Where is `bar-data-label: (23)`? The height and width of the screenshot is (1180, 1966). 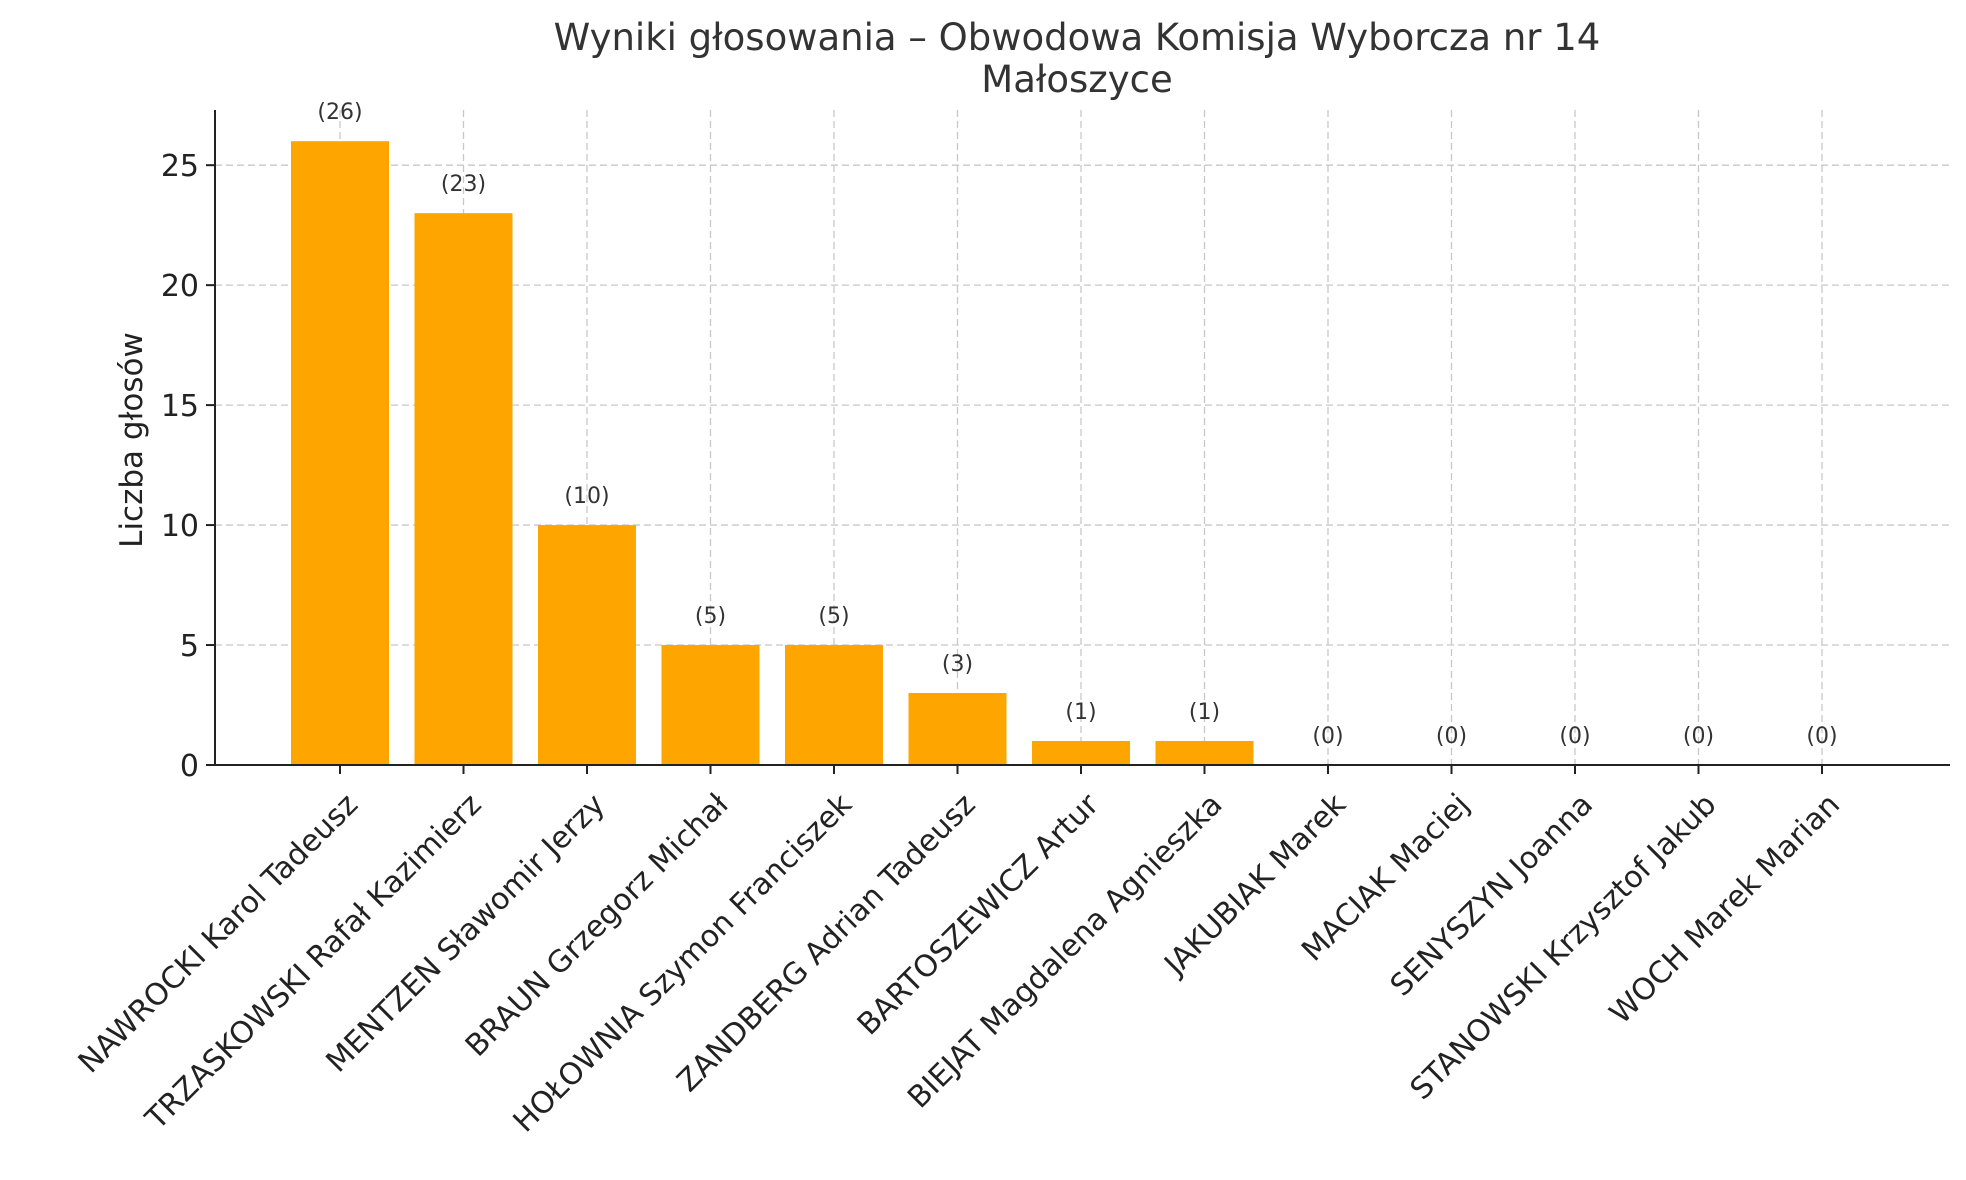
bar-data-label: (23) is located at coordinates (463, 184).